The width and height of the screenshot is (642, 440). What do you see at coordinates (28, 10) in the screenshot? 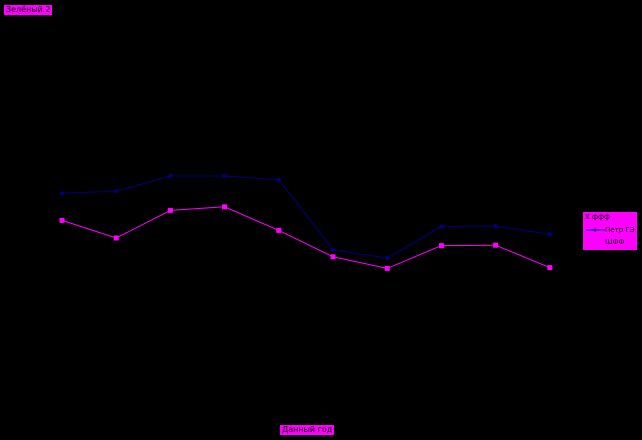
I see `chart-title: Зелёный 2` at bounding box center [28, 10].